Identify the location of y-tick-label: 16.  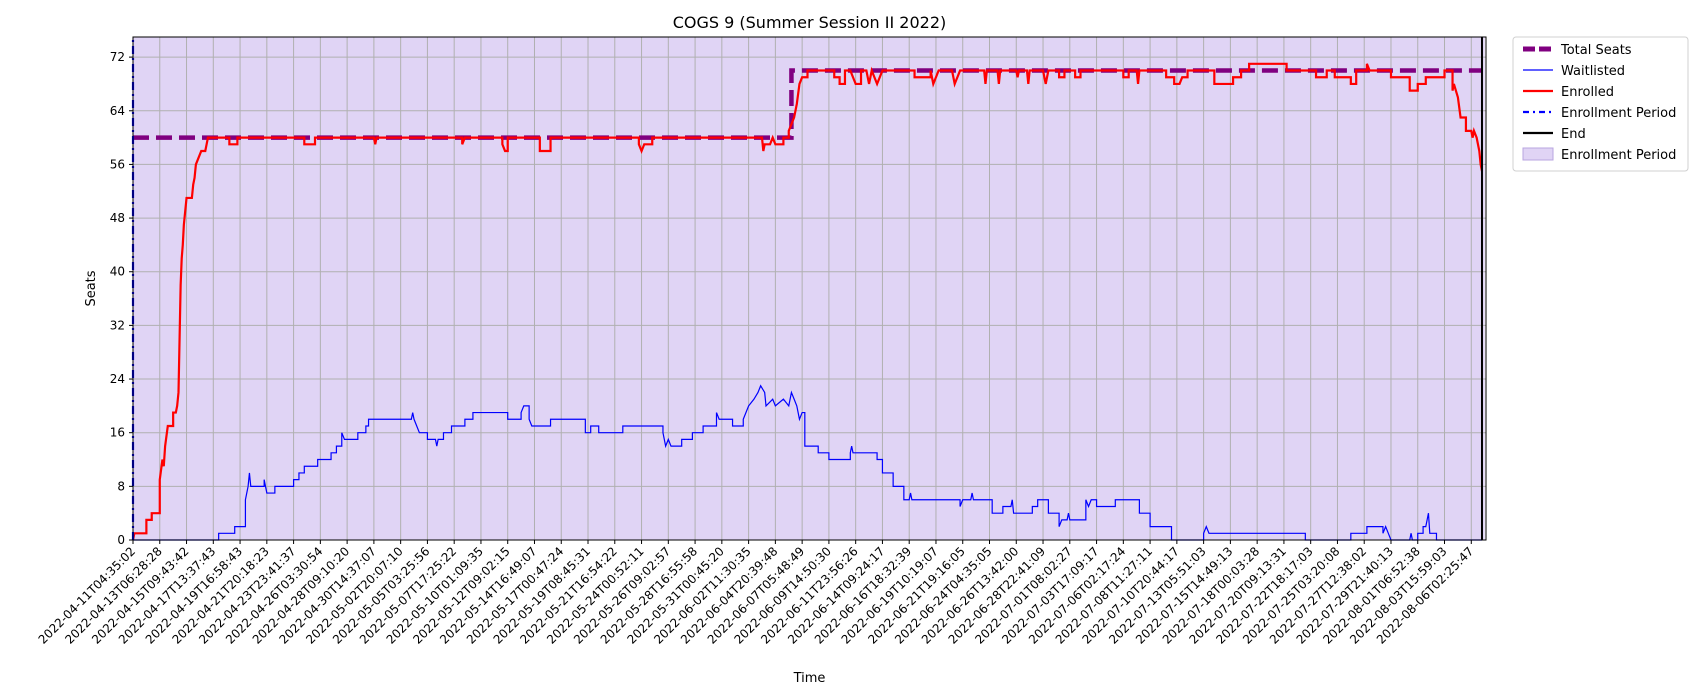
(117, 433).